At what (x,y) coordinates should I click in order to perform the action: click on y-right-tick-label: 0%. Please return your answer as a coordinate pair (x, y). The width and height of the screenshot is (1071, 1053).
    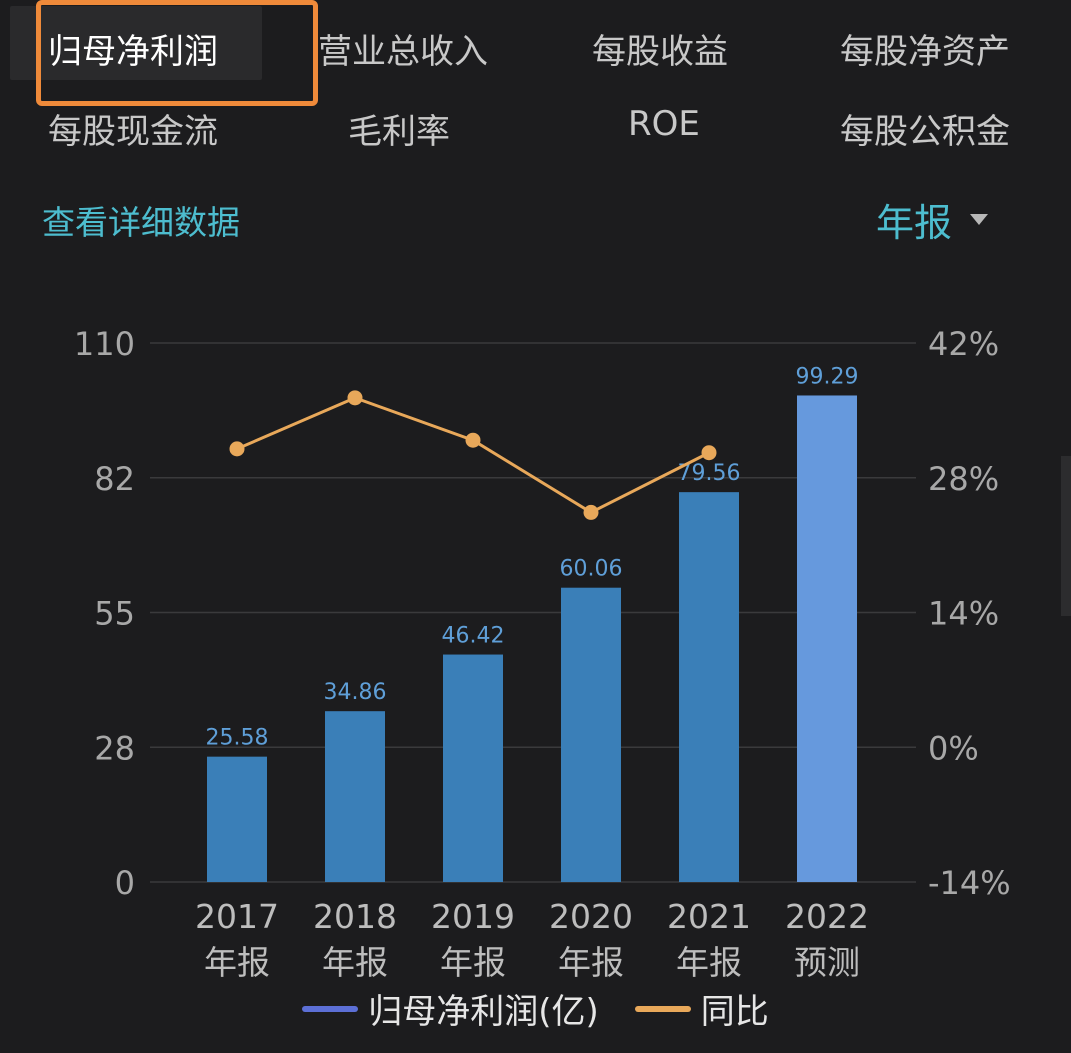
    Looking at the image, I should click on (953, 748).